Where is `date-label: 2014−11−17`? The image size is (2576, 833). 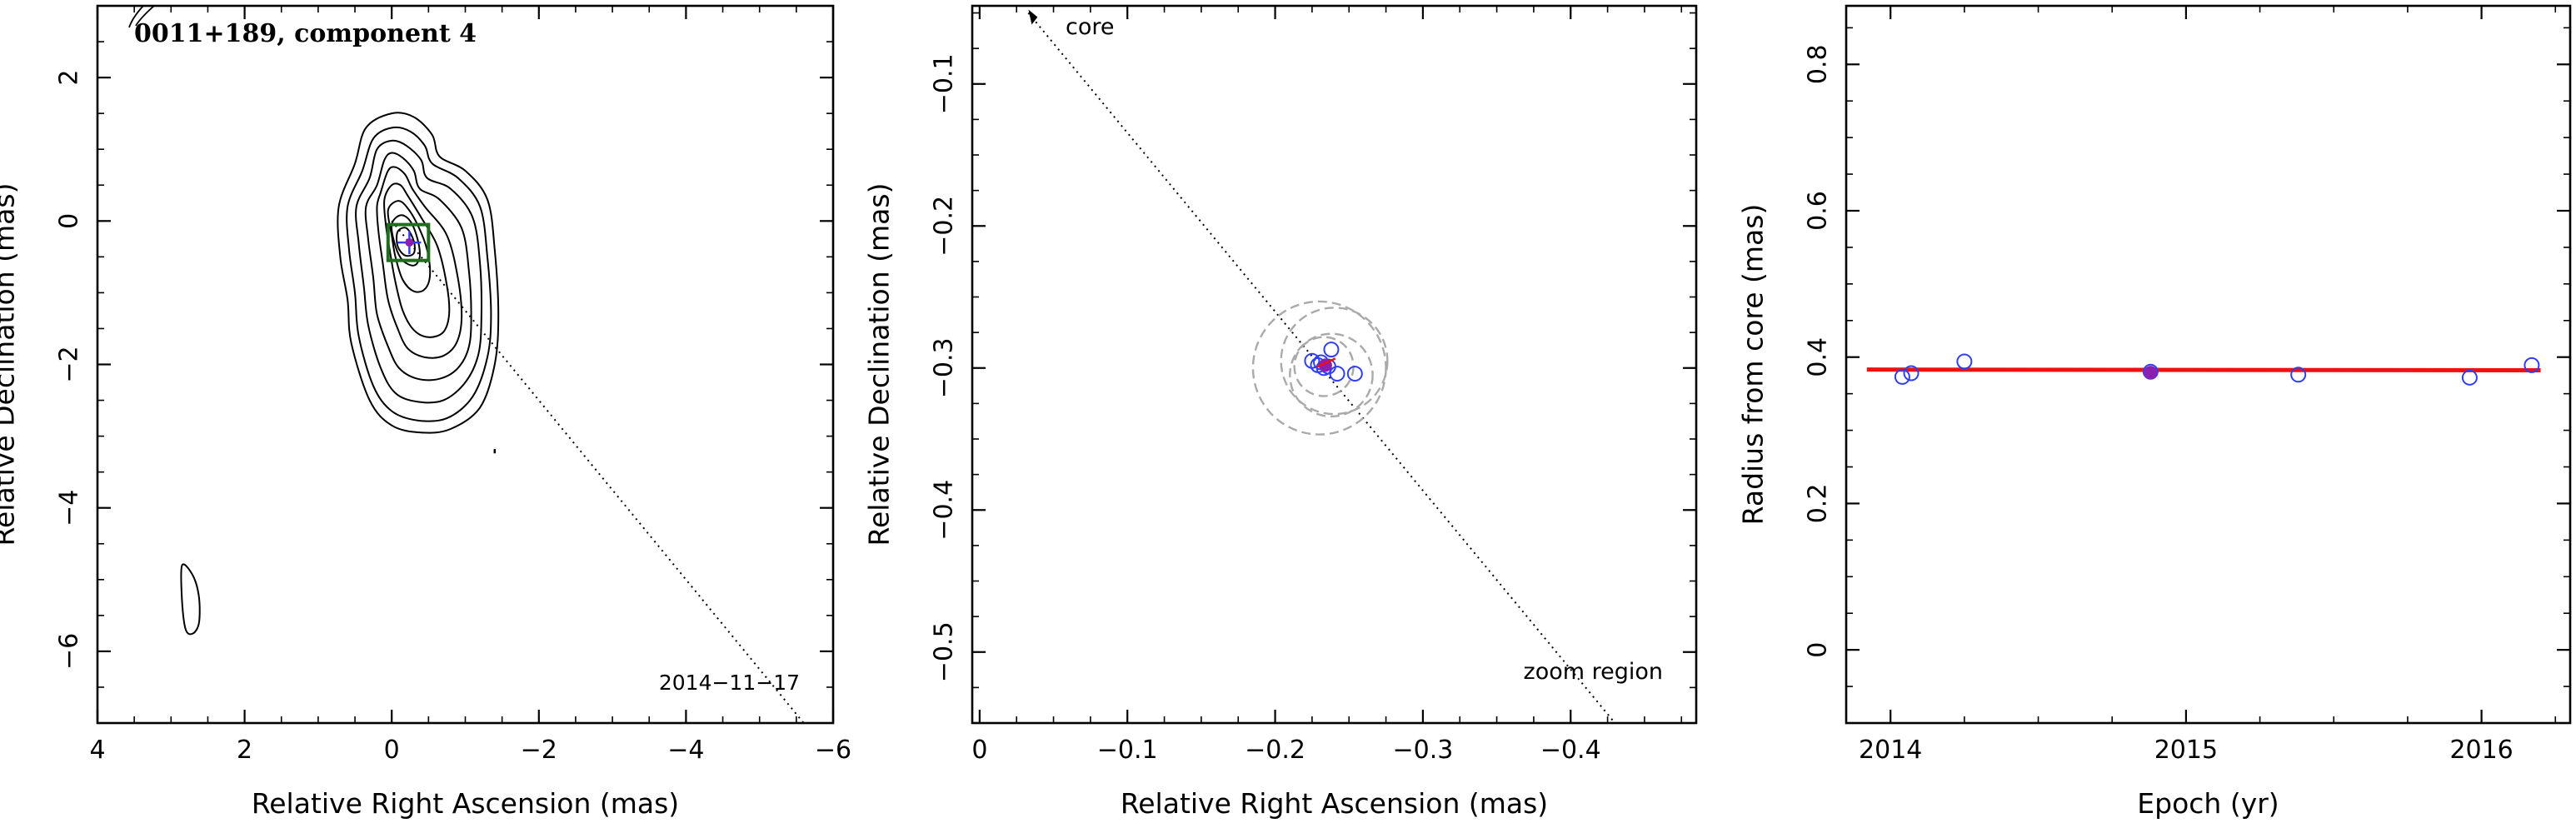
date-label: 2014−11−17 is located at coordinates (729, 683).